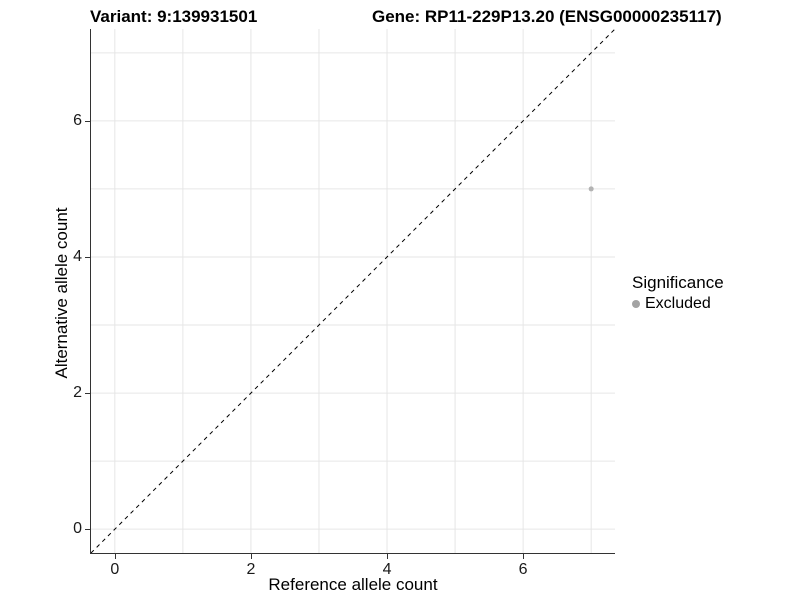  Describe the element at coordinates (77, 529) in the screenshot. I see `y-tick-label: 0` at that location.